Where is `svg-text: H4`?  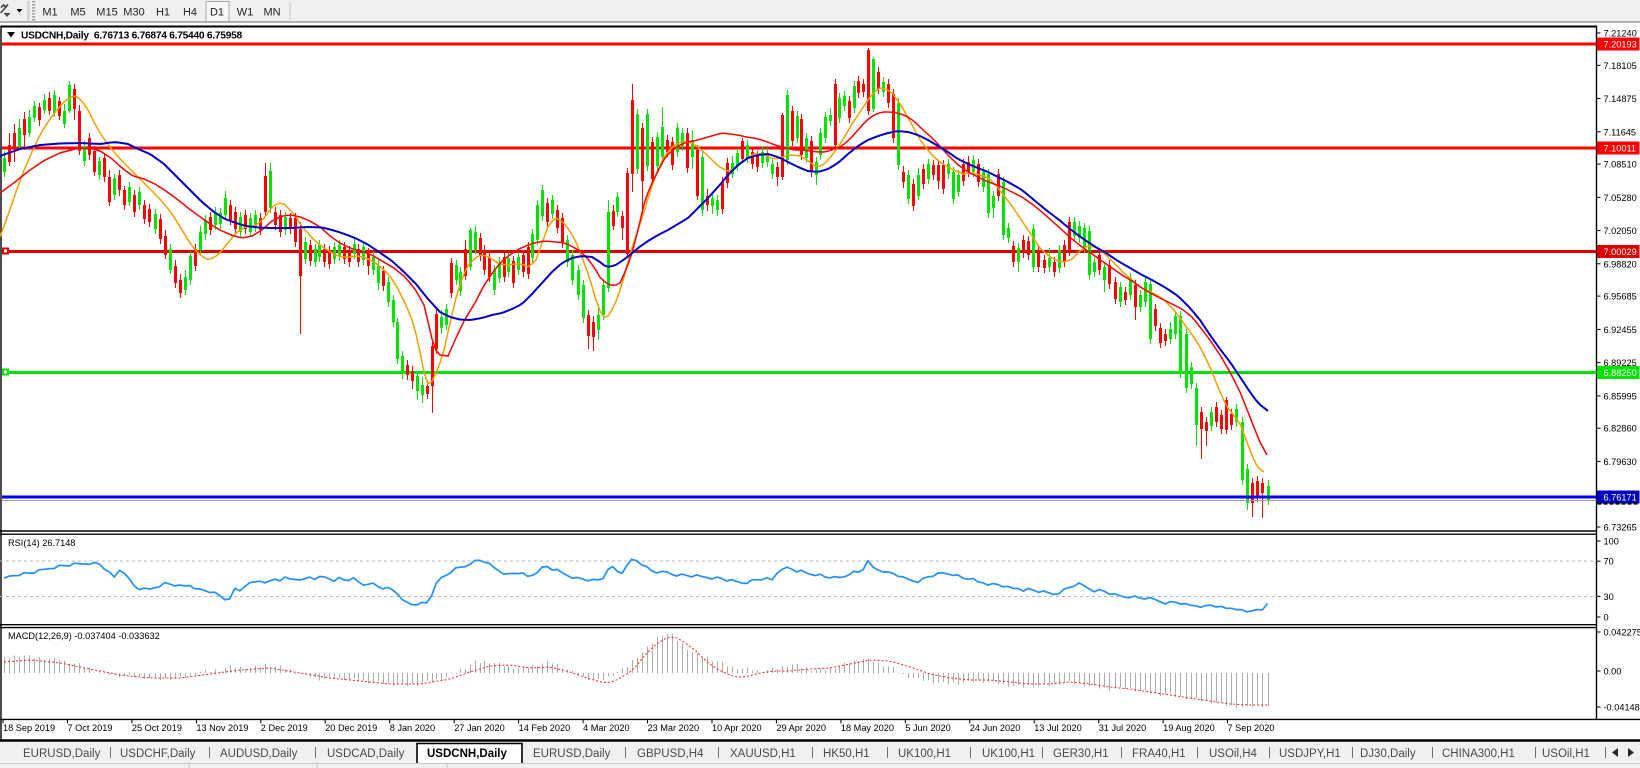 svg-text: H4 is located at coordinates (190, 13).